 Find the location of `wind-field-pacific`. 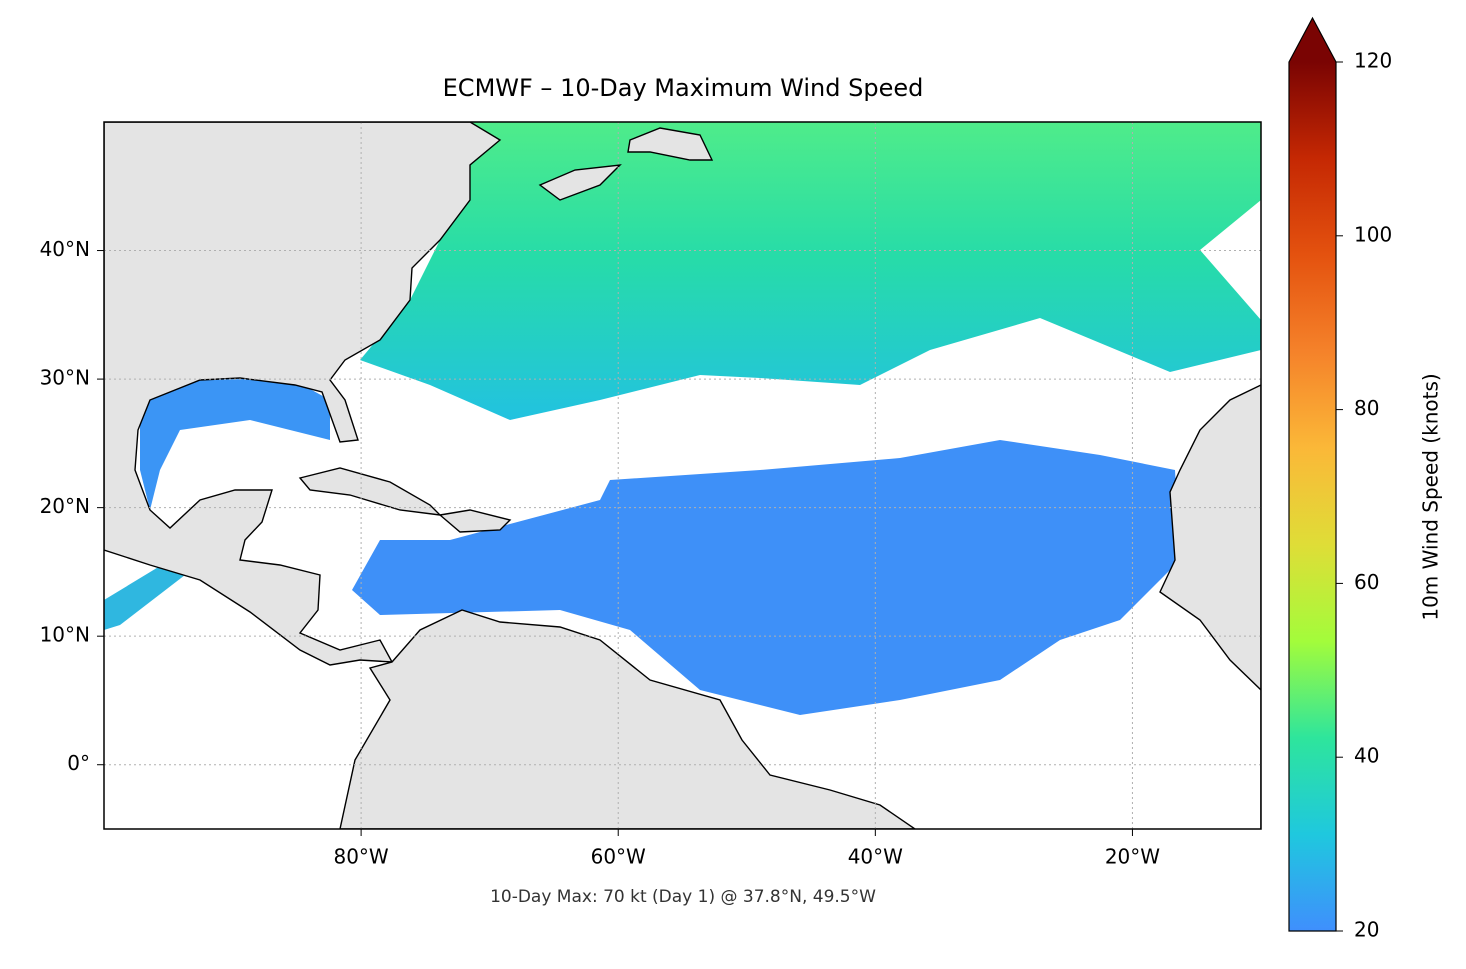

wind-field-pacific is located at coordinates (144, 595).